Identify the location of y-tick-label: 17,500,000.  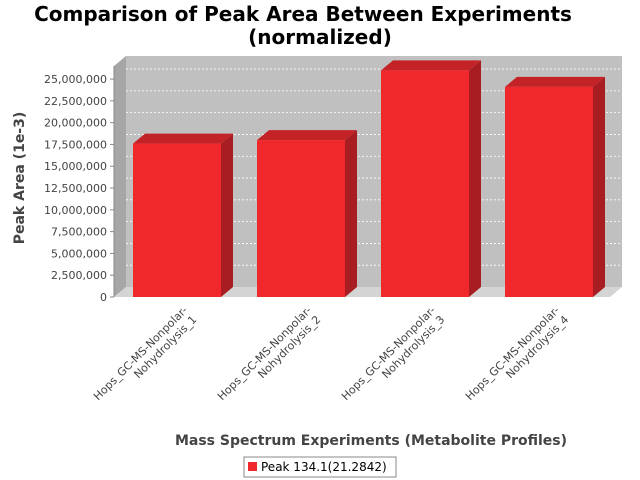
(75, 144).